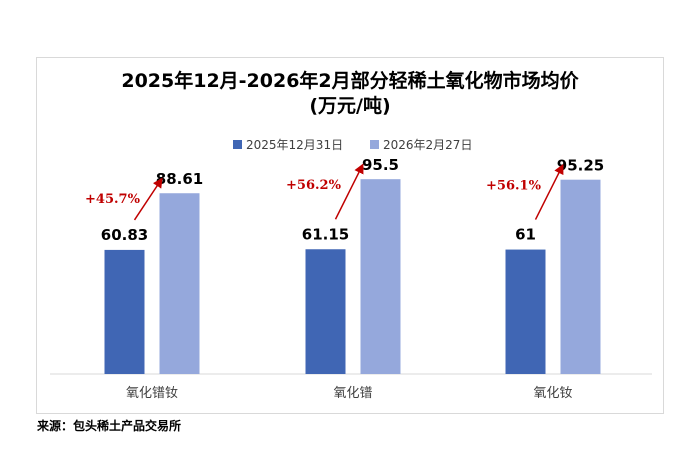 Image resolution: width=700 pixels, height=451 pixels. Describe the element at coordinates (294, 145) in the screenshot. I see `legend-label-1: 2025年12月31日` at that location.